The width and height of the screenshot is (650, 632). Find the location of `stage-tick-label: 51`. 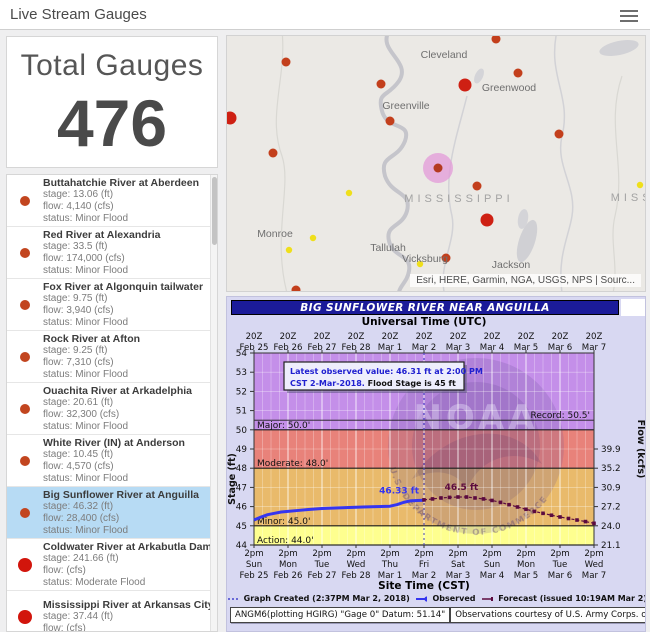

stage-tick-label: 51 is located at coordinates (241, 412).